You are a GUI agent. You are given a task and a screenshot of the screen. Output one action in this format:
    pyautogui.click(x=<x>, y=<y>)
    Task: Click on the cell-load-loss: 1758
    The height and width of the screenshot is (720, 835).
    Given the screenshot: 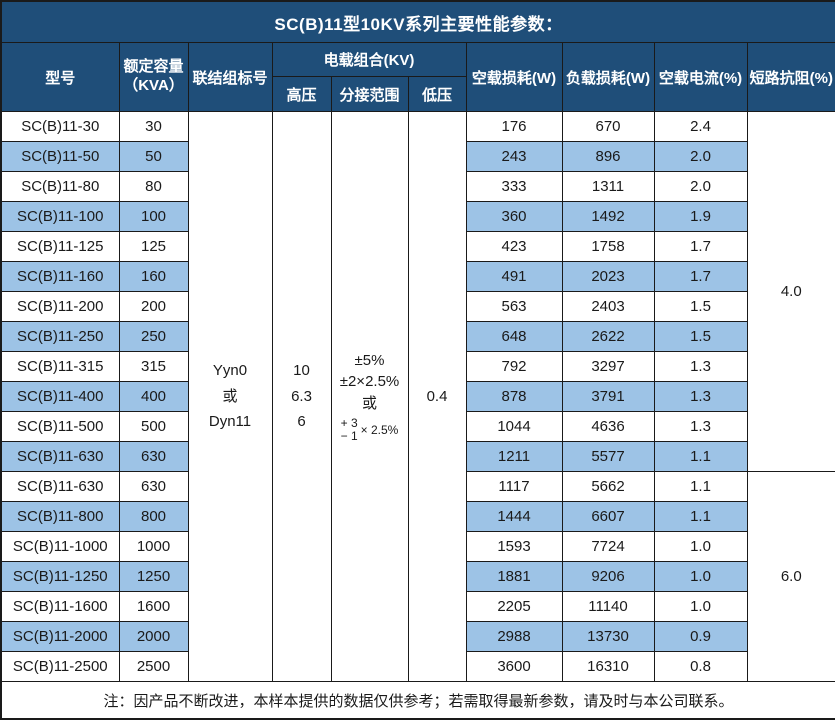 What is the action you would take?
    pyautogui.click(x=608, y=246)
    